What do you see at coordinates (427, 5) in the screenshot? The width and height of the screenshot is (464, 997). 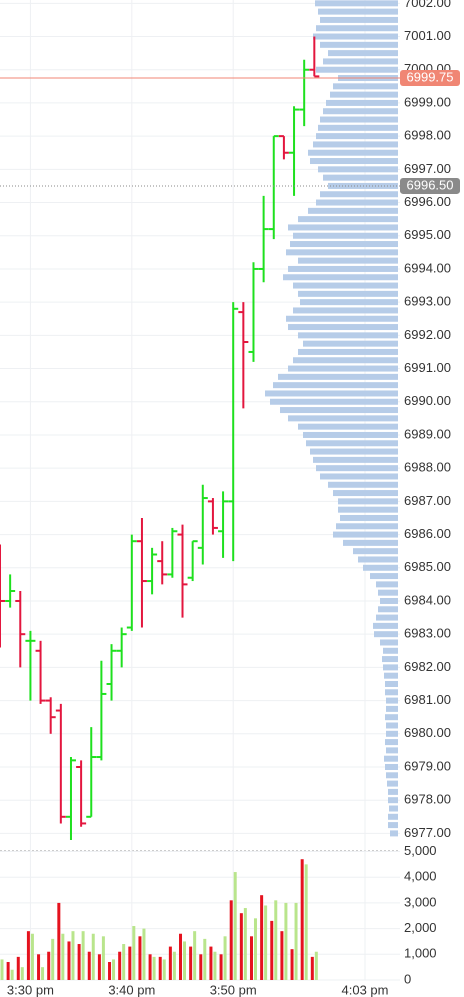 I see `y-tick-label: 7002.00` at bounding box center [427, 5].